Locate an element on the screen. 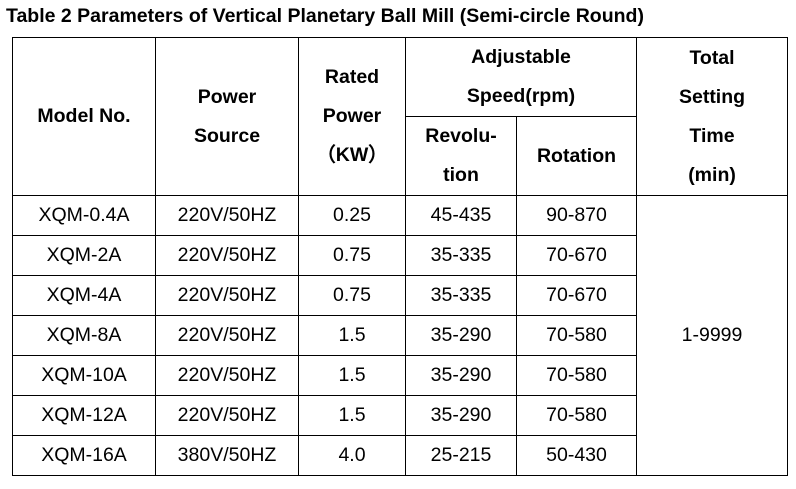 The image size is (796, 489). table-row: XQM-10A 220V/50HZ 1.5 35-290 70-580 is located at coordinates (400, 375).